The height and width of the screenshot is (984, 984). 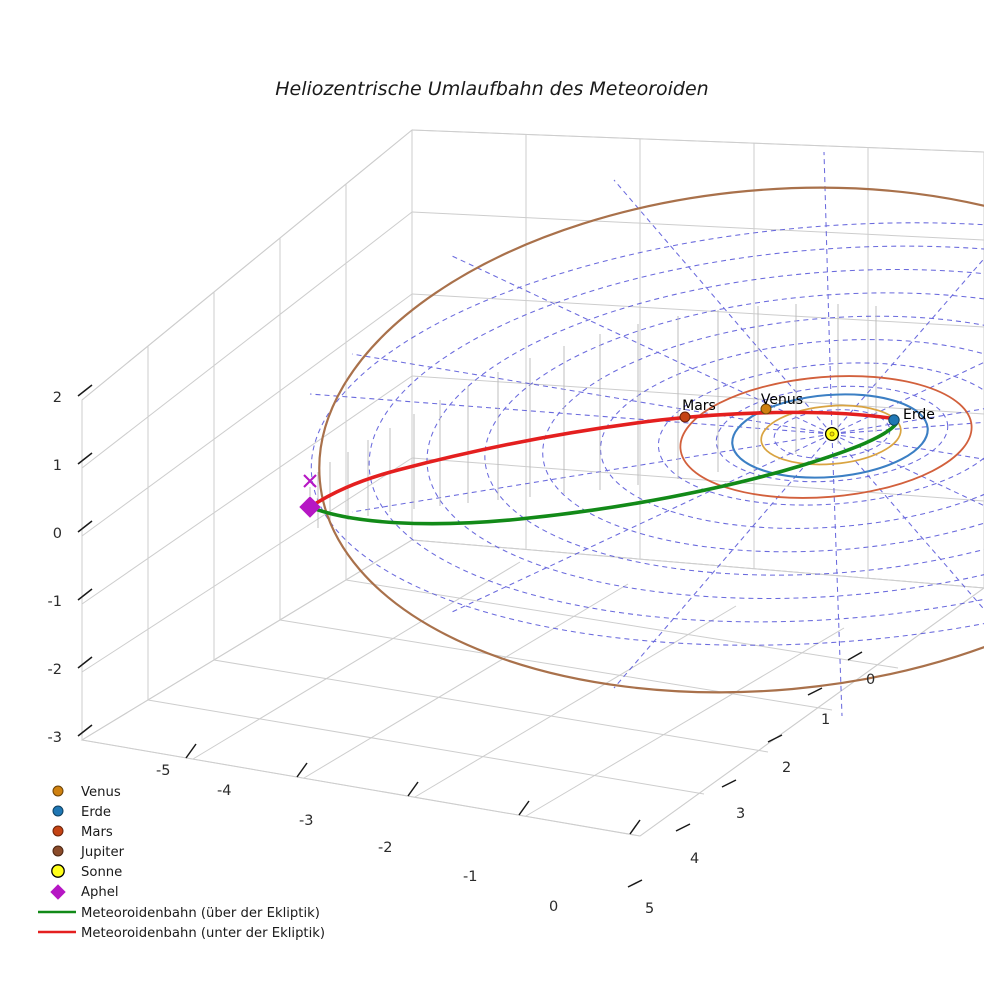 What do you see at coordinates (603, 459) in the screenshot?
I see `trajectory-below-ecliptik` at bounding box center [603, 459].